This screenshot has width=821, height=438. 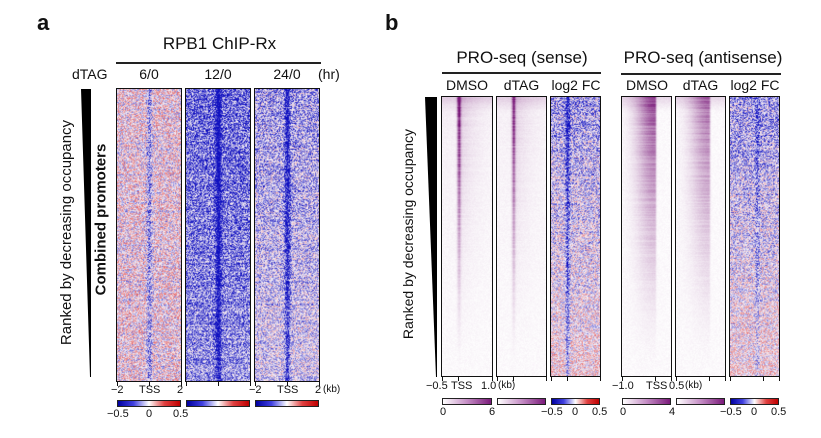 I want to click on colorbar-b-sense-dmso, so click(x=467, y=401).